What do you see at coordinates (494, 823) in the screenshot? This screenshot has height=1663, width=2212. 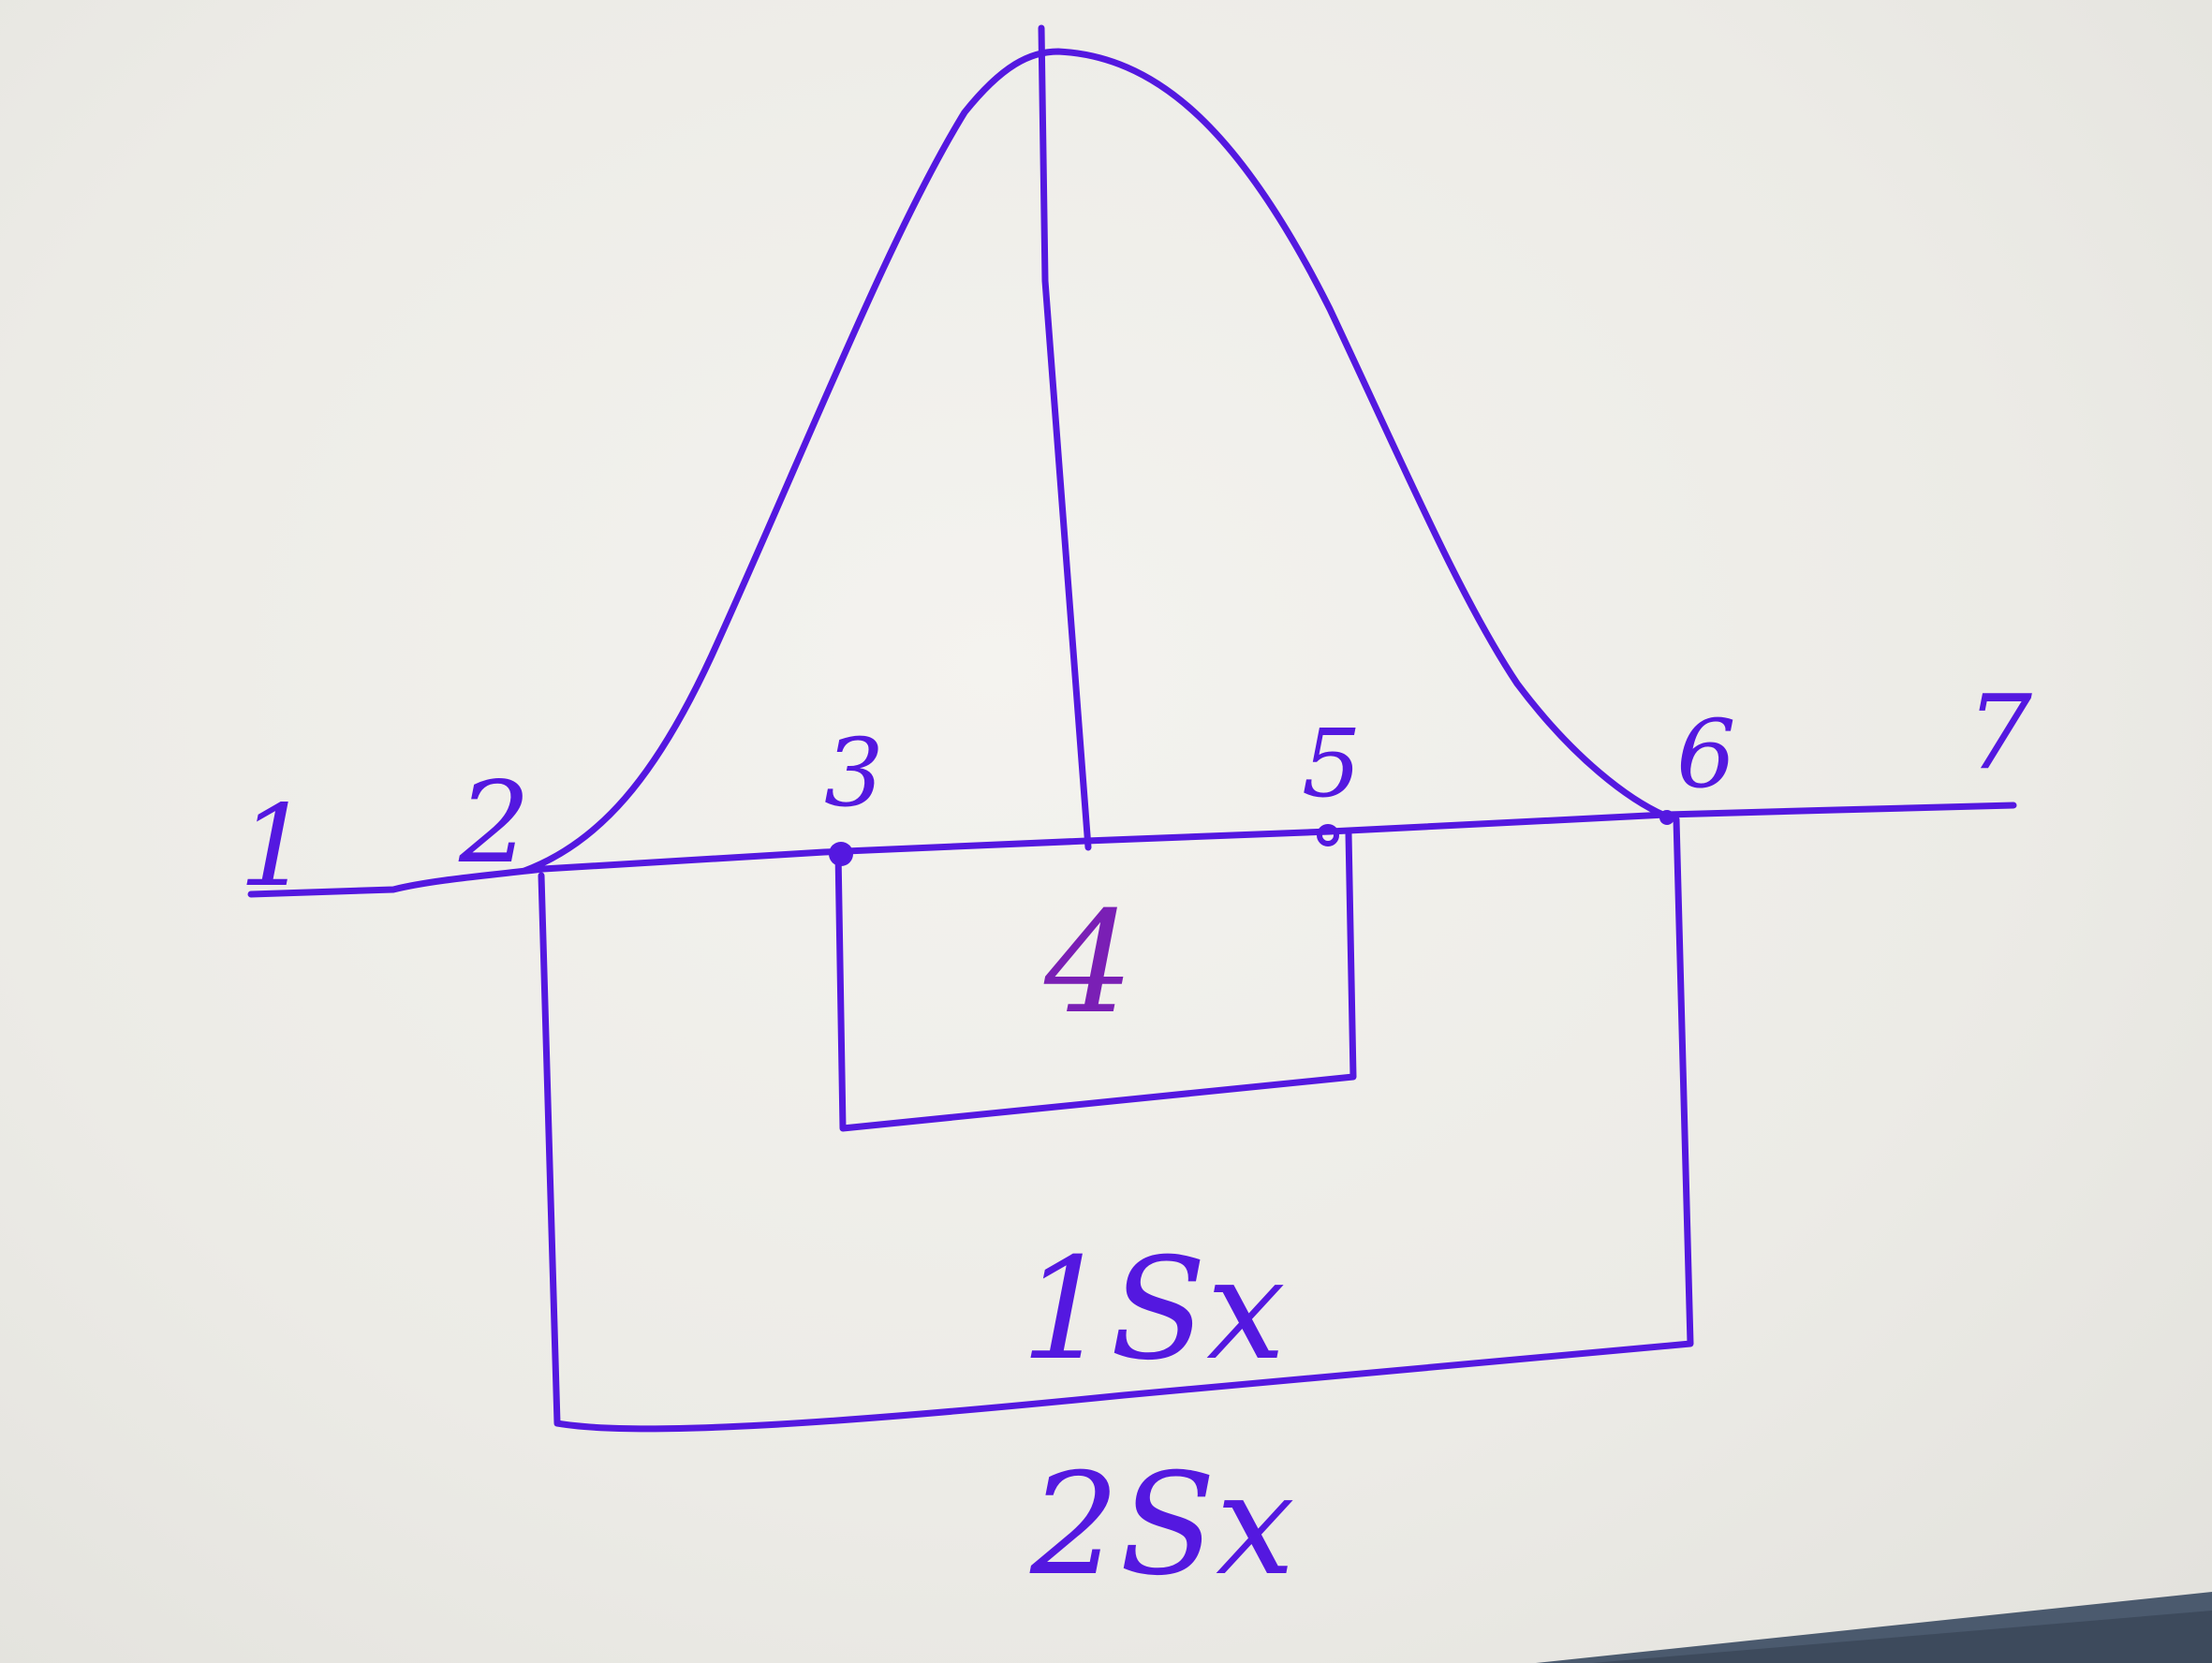 I see `tick-label-2: 2` at bounding box center [494, 823].